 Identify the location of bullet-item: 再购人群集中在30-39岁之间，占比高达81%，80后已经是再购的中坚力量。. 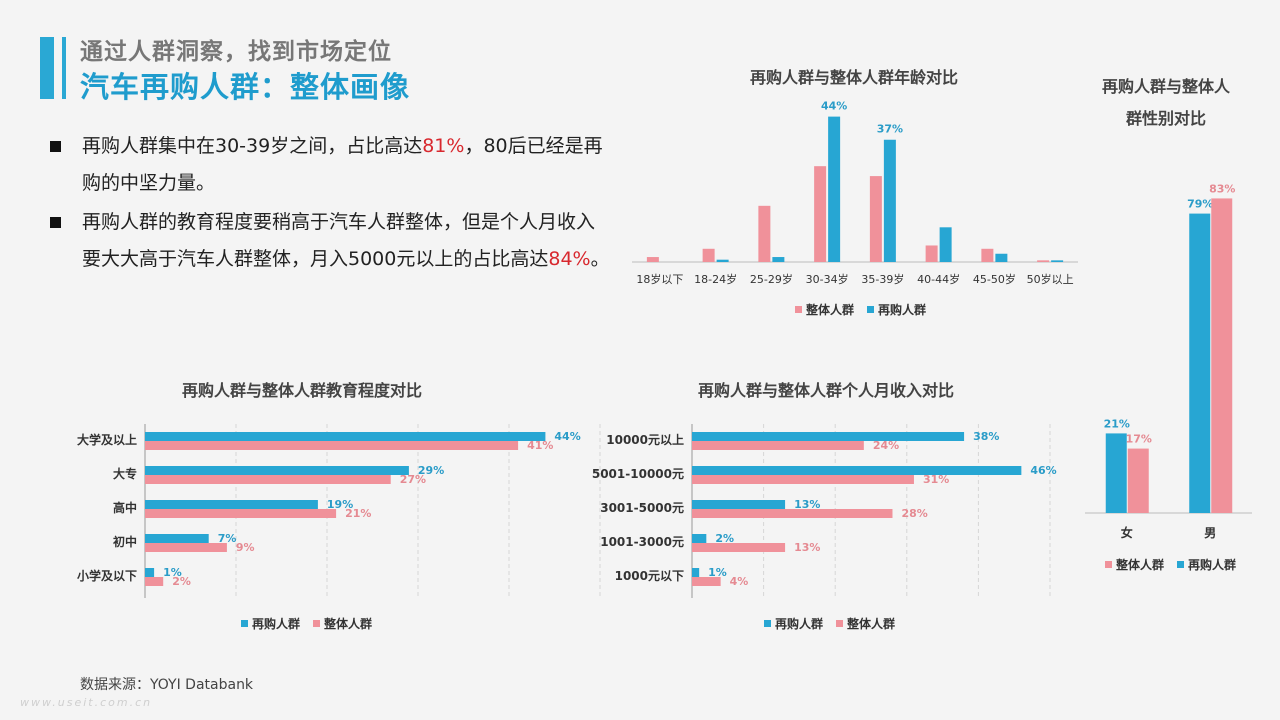
(330, 165).